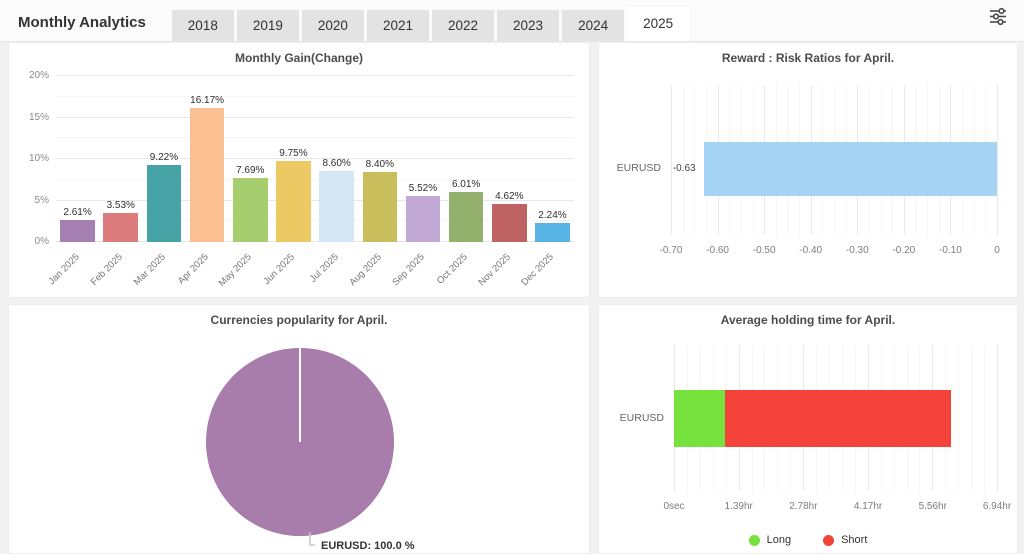  I want to click on bar-value-label: 9.75%, so click(293, 154).